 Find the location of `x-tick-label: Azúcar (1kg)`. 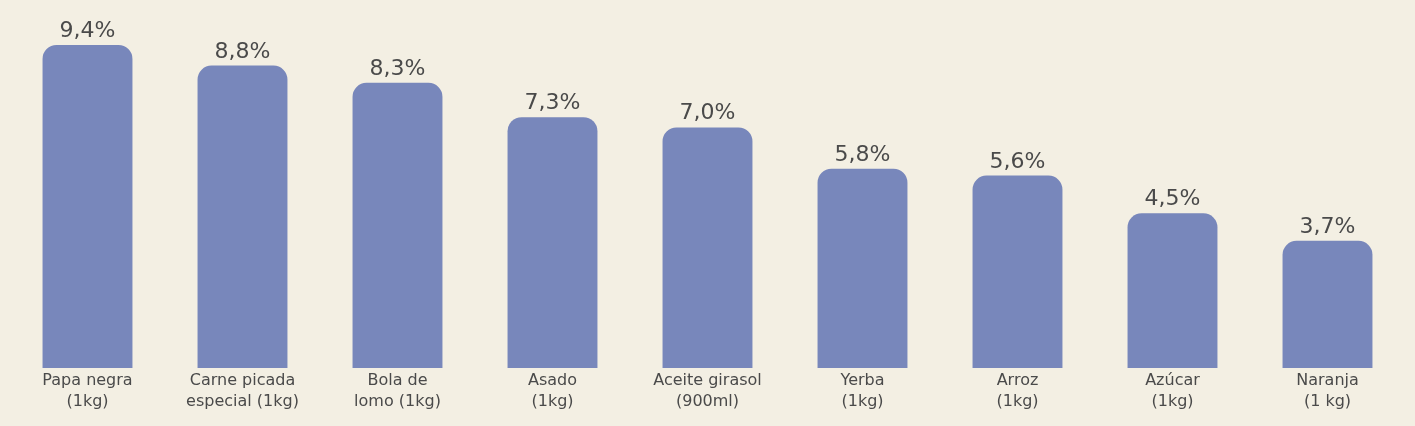

x-tick-label: Azúcar (1kg) is located at coordinates (1173, 390).